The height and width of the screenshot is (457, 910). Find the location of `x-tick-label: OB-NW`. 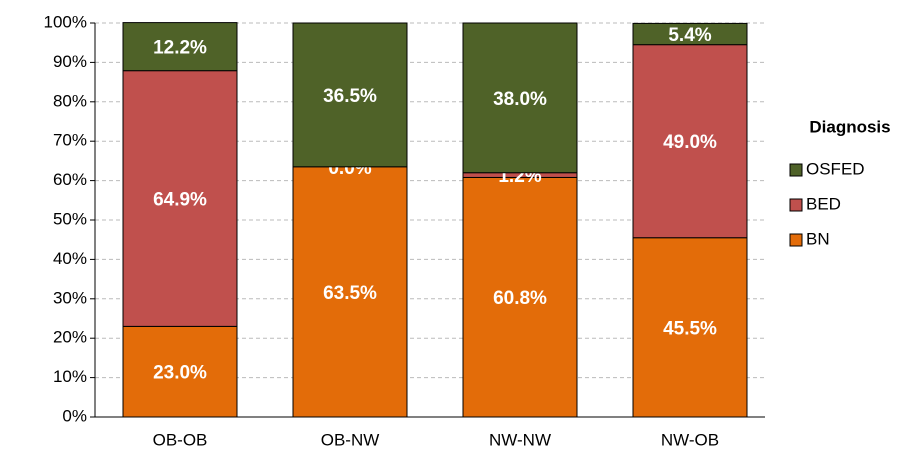

x-tick-label: OB-NW is located at coordinates (350, 439).